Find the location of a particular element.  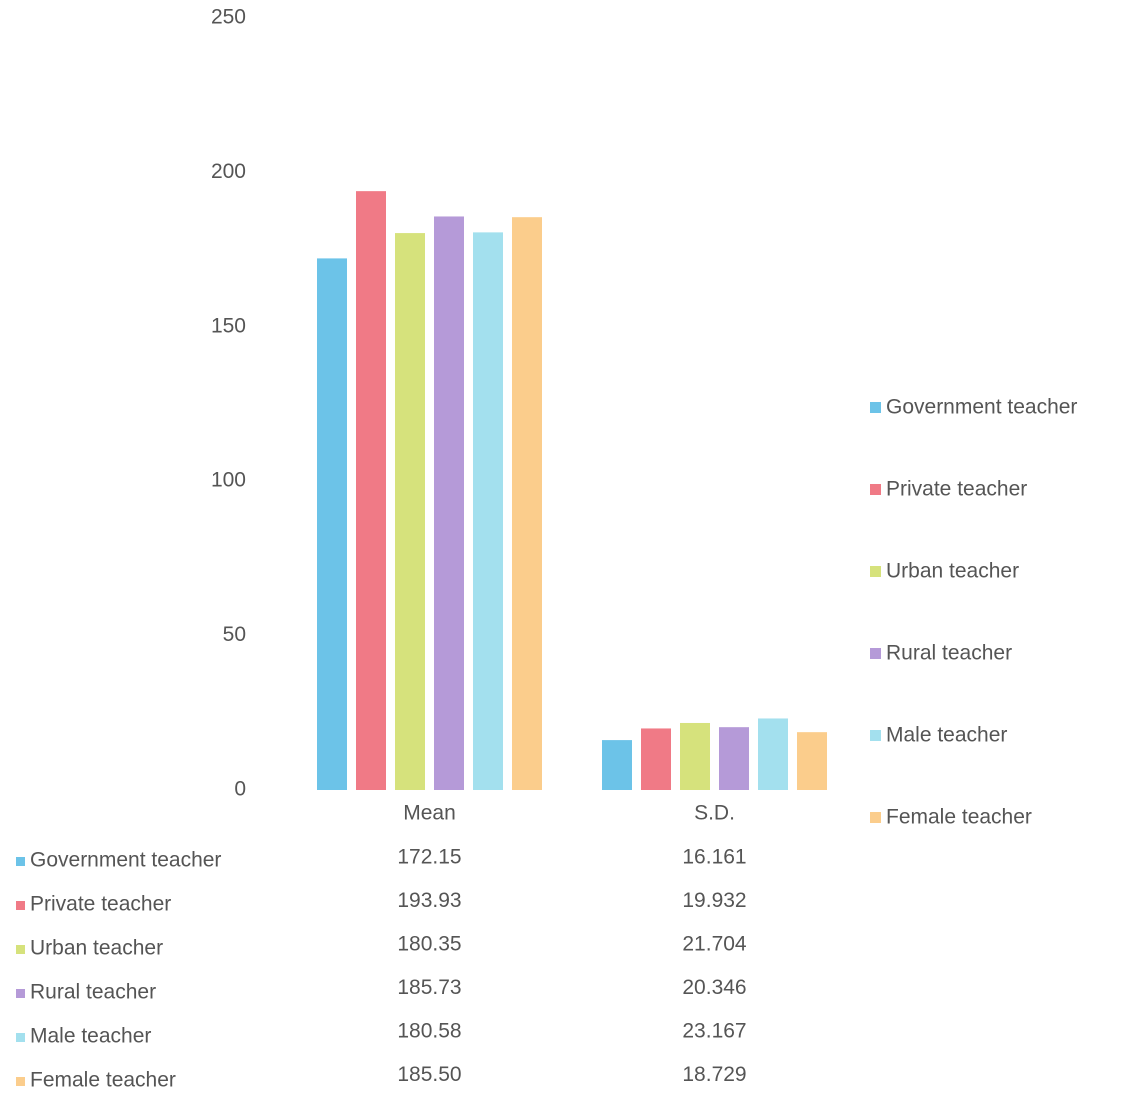

table-value: 193.93 is located at coordinates (429, 900).